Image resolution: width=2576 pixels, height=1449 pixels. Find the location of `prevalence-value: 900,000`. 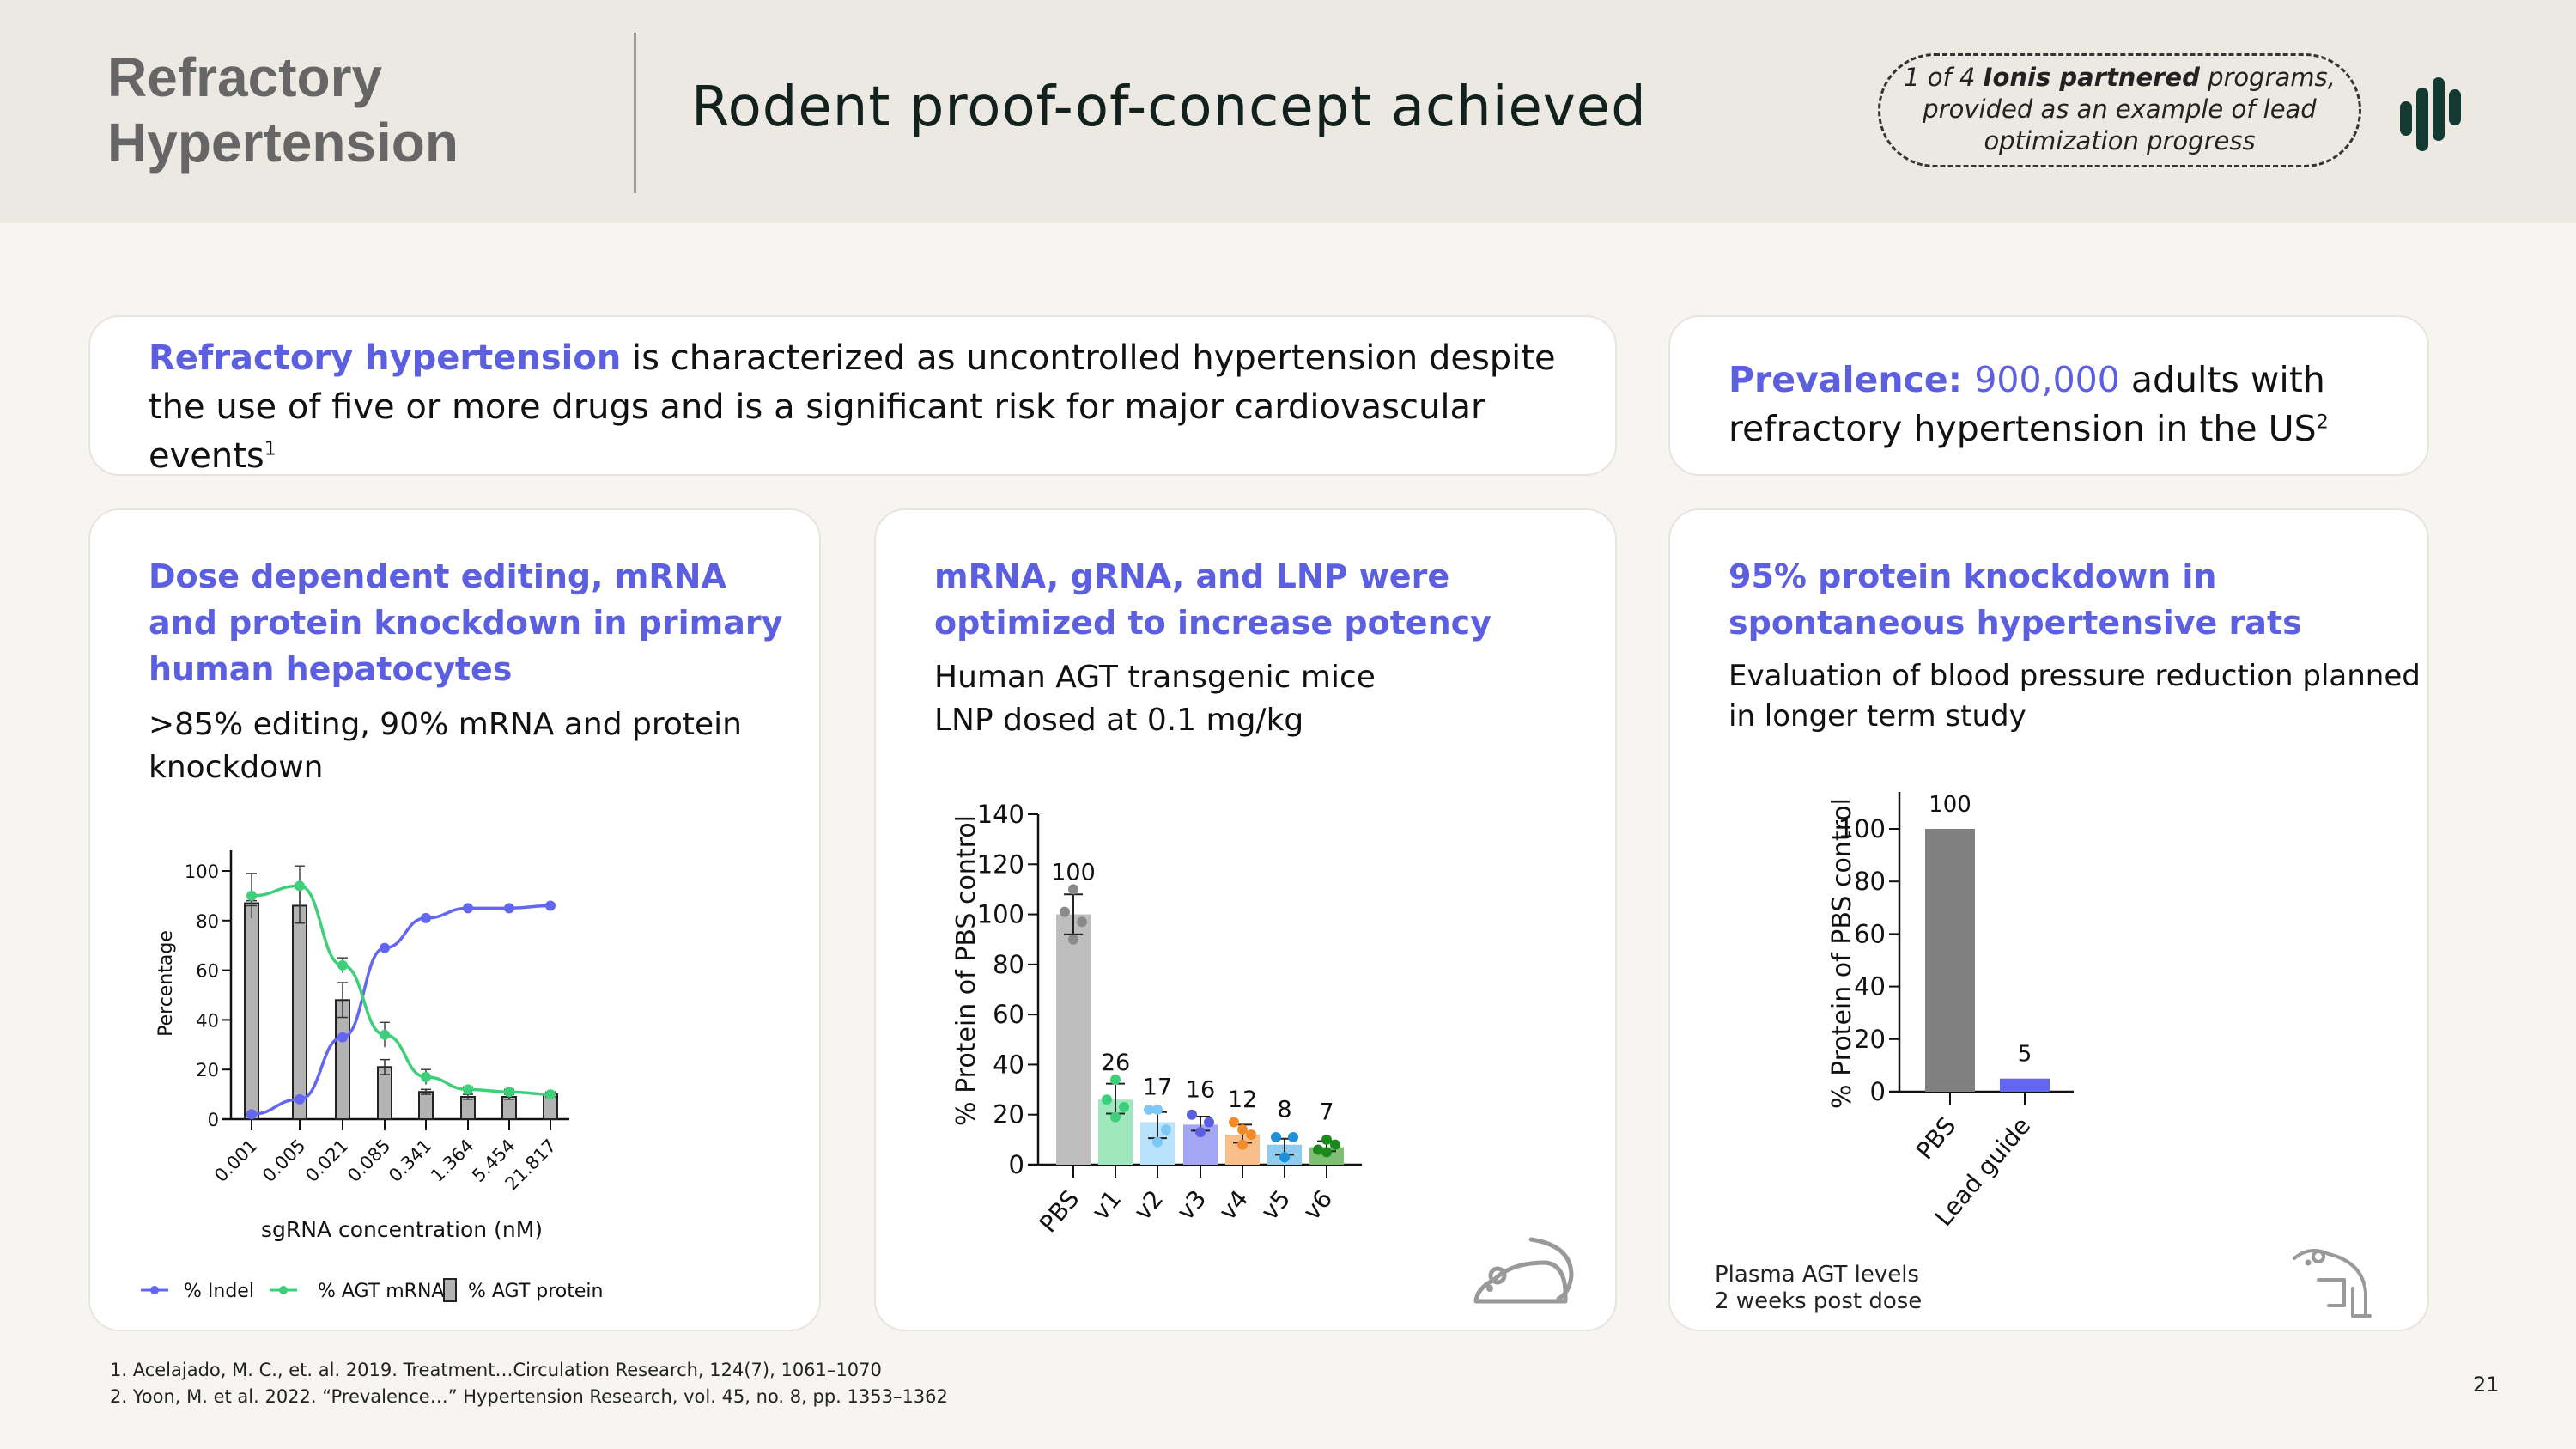

prevalence-value: 900,000 is located at coordinates (2047, 379).